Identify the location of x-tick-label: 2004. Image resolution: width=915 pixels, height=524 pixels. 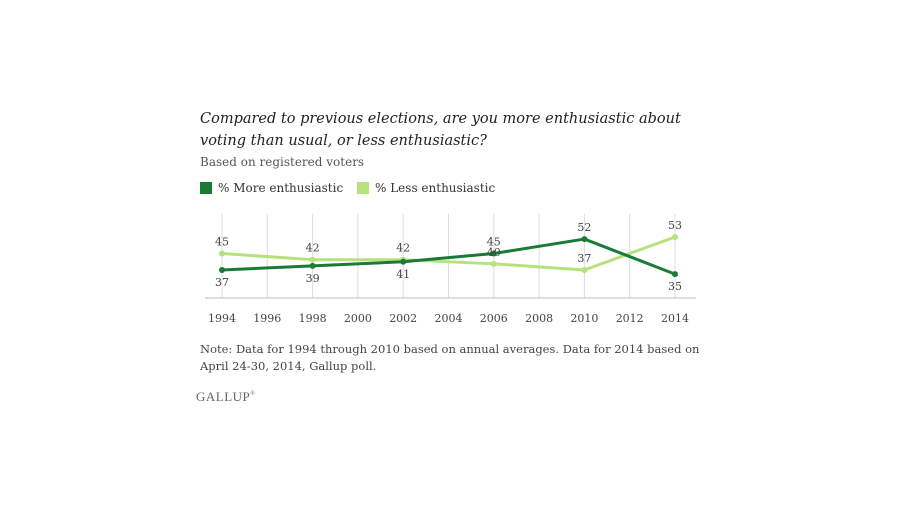
(449, 318).